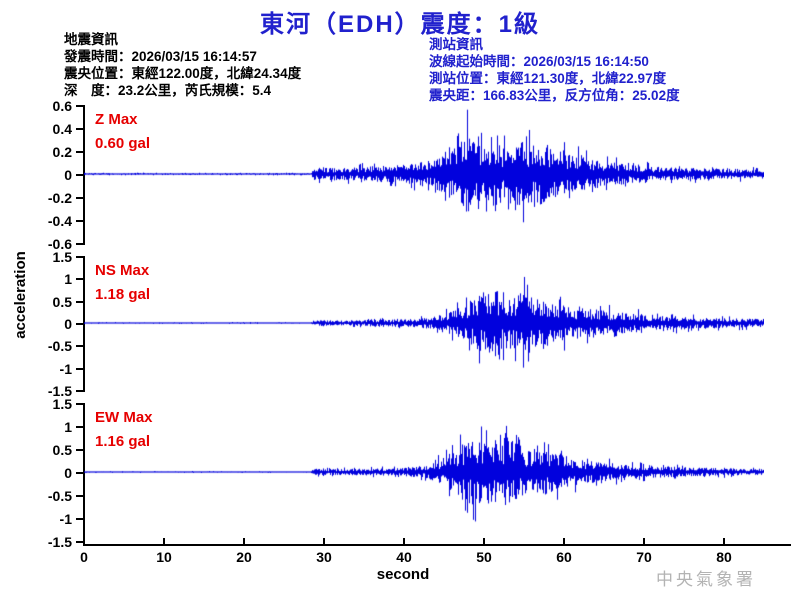 Image resolution: width=800 pixels, height=600 pixels. I want to click on z-max-value: 0.60 gal, so click(123, 143).